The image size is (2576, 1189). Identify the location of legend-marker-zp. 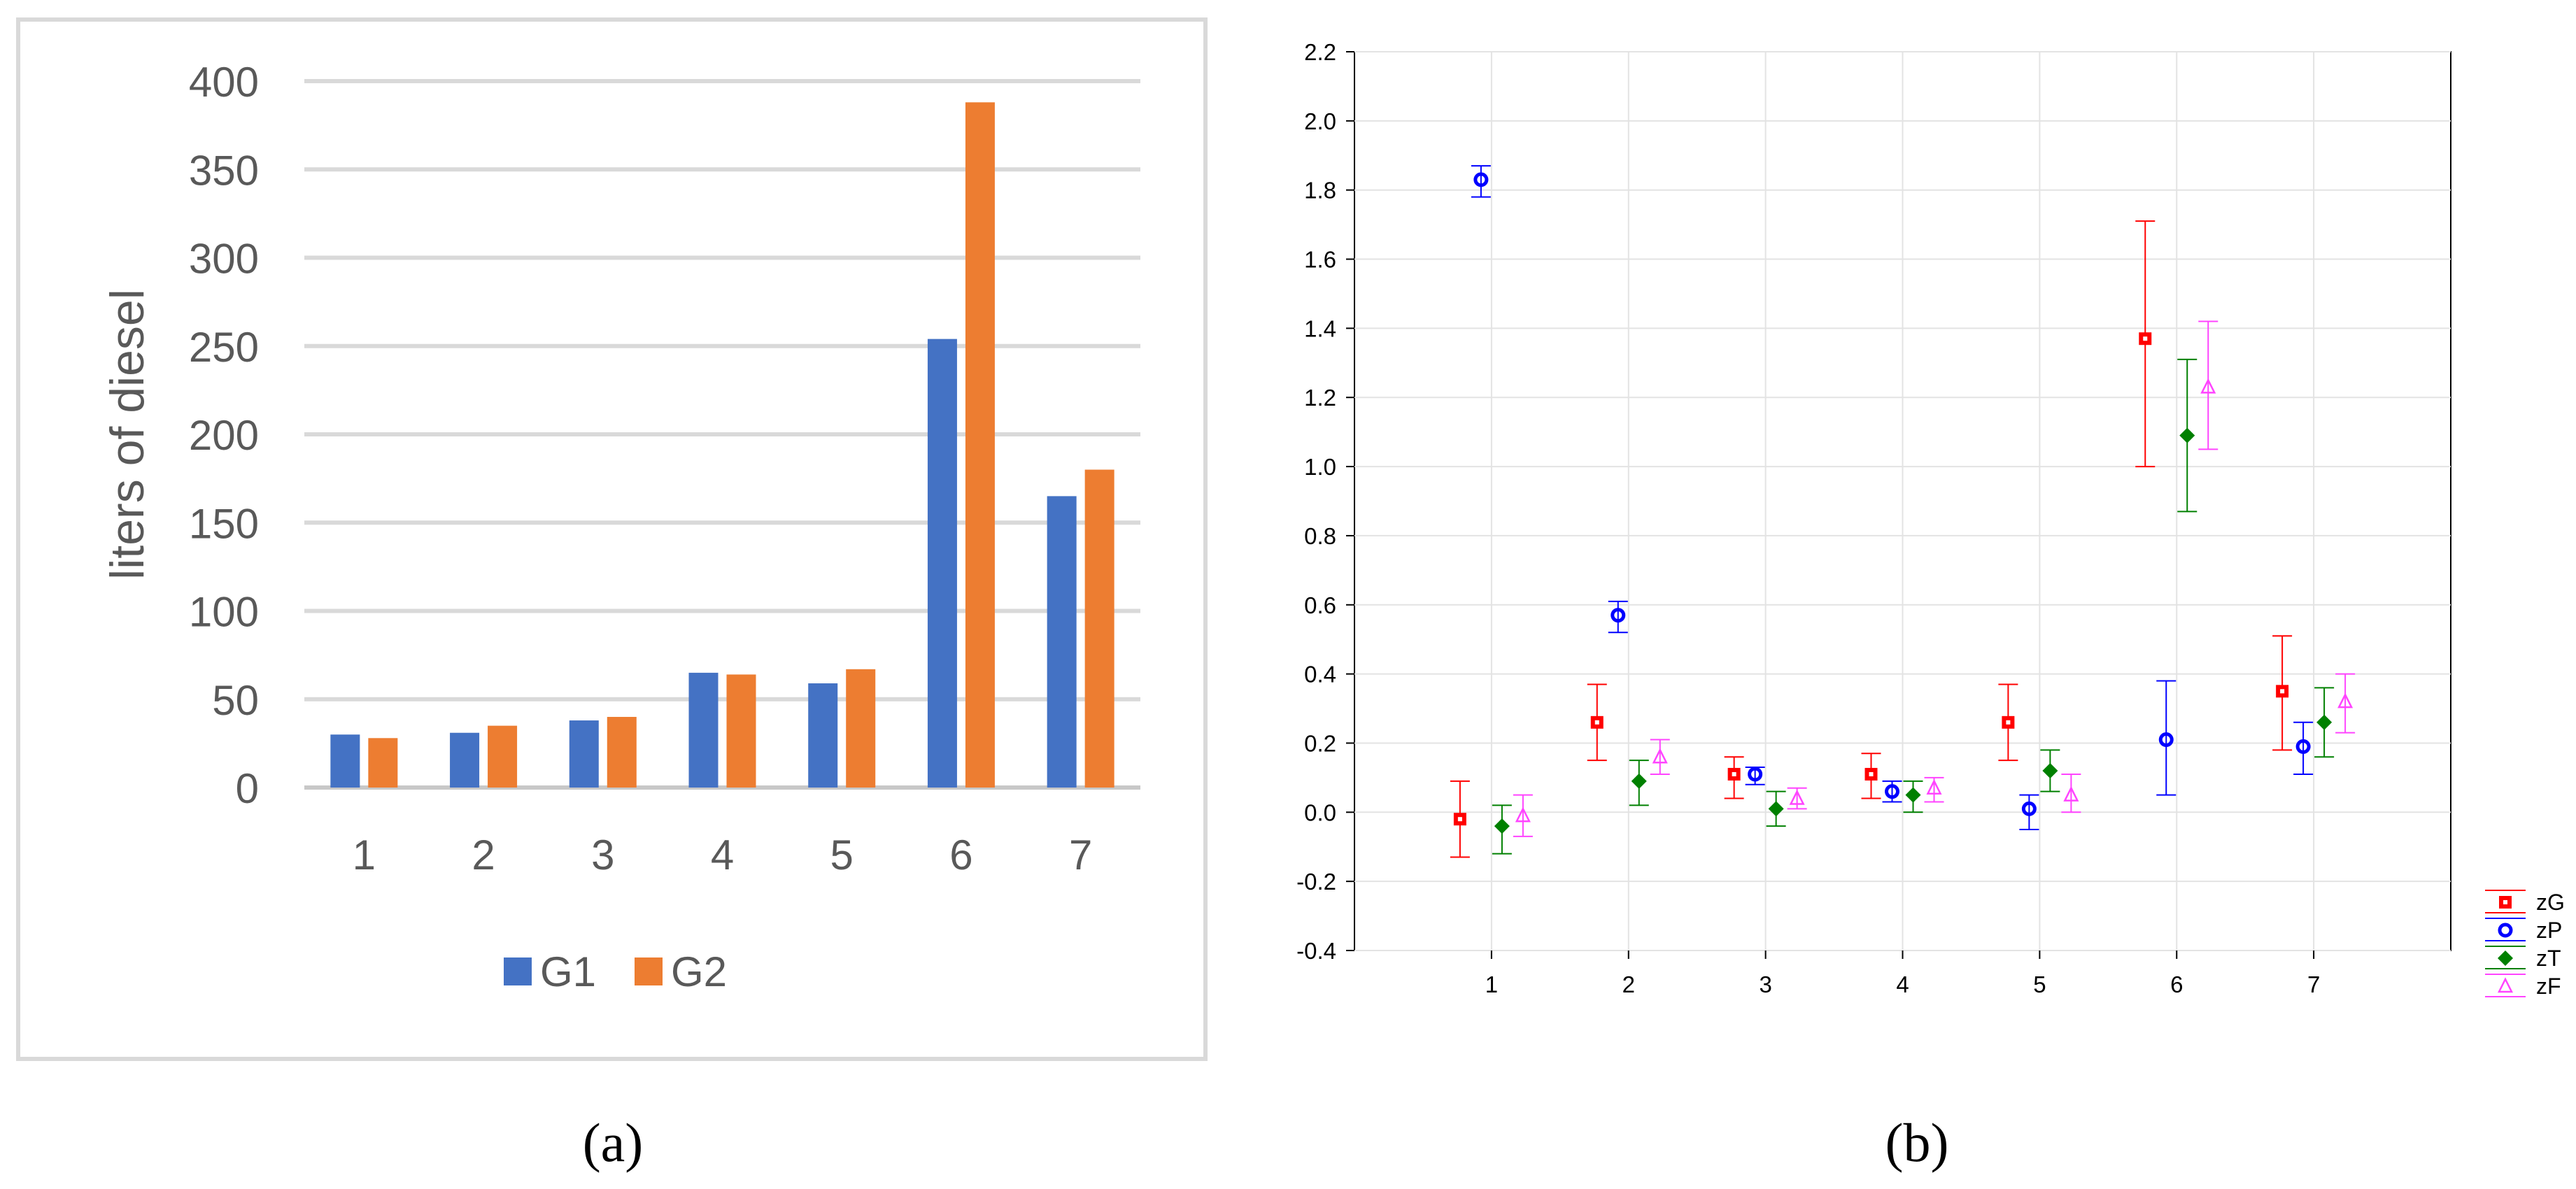
(2505, 931).